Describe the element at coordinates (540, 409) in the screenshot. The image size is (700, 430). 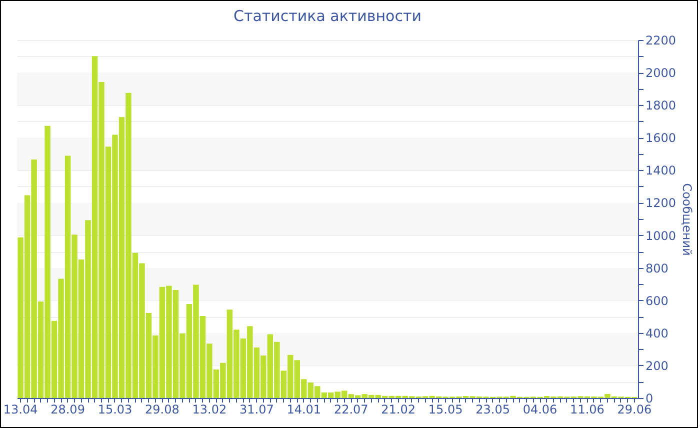
I see `x-tick-label: 04.06` at that location.